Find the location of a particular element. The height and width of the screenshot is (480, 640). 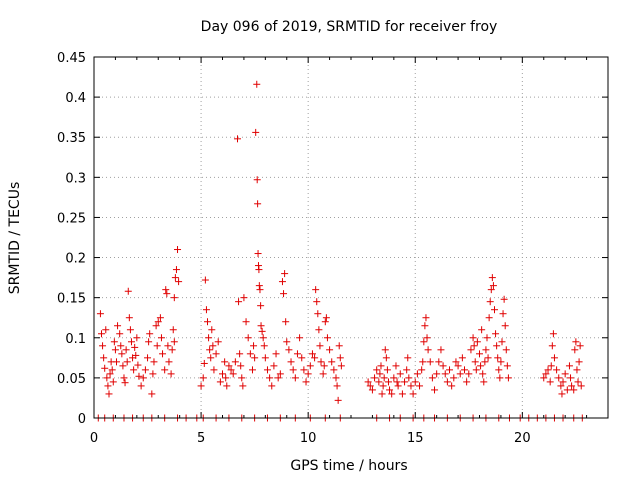

y-tick-label: 0.45 is located at coordinates (71, 58).